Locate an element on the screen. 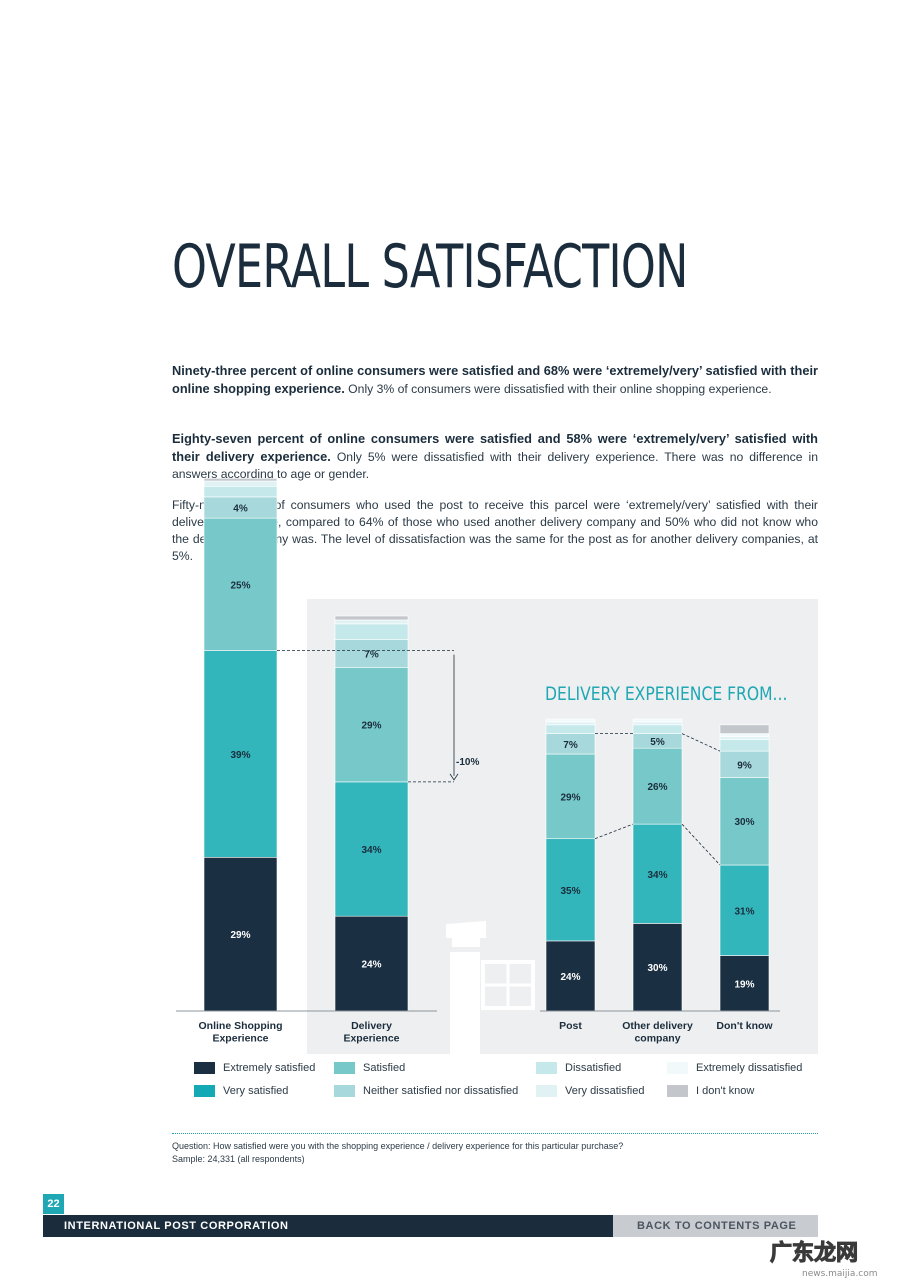 The image size is (904, 1280). legend-label-7: Extremely dissatisfied is located at coordinates (749, 1068).